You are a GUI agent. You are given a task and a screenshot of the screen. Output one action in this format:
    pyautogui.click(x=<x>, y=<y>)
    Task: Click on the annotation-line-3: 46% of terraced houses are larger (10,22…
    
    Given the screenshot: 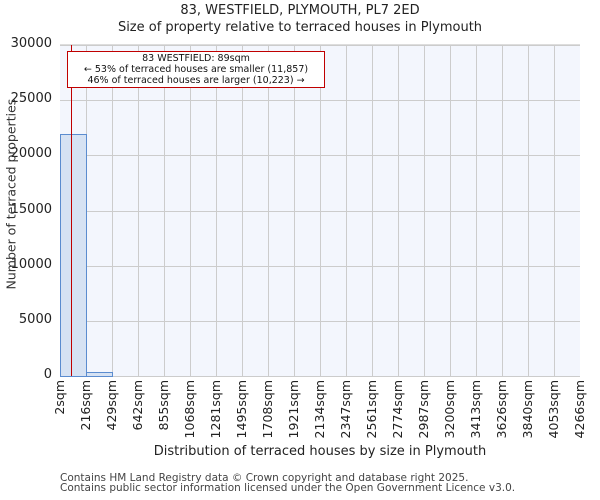 What is the action you would take?
    pyautogui.click(x=196, y=80)
    